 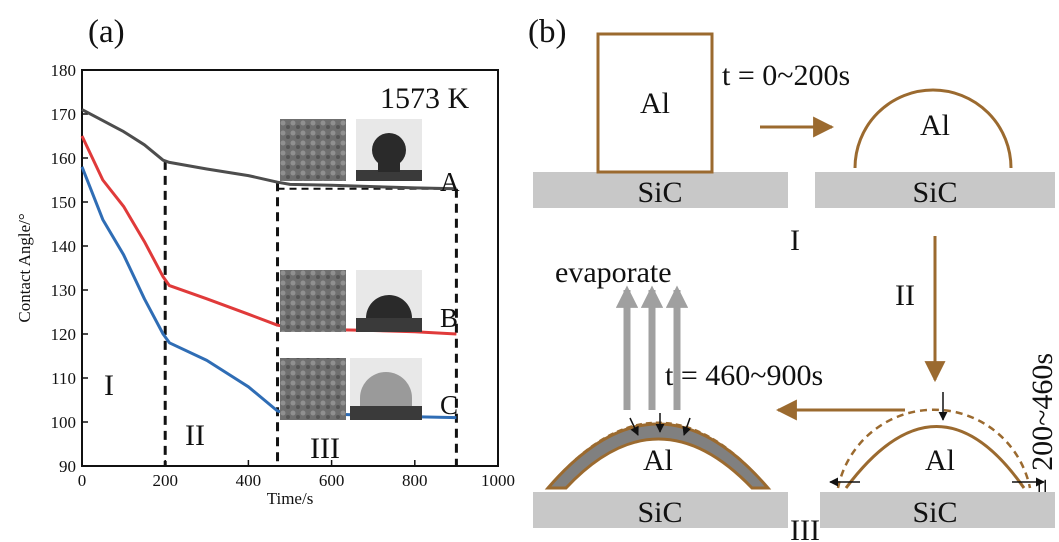 I want to click on time-label-3: t = 460~900s, so click(x=744, y=375).